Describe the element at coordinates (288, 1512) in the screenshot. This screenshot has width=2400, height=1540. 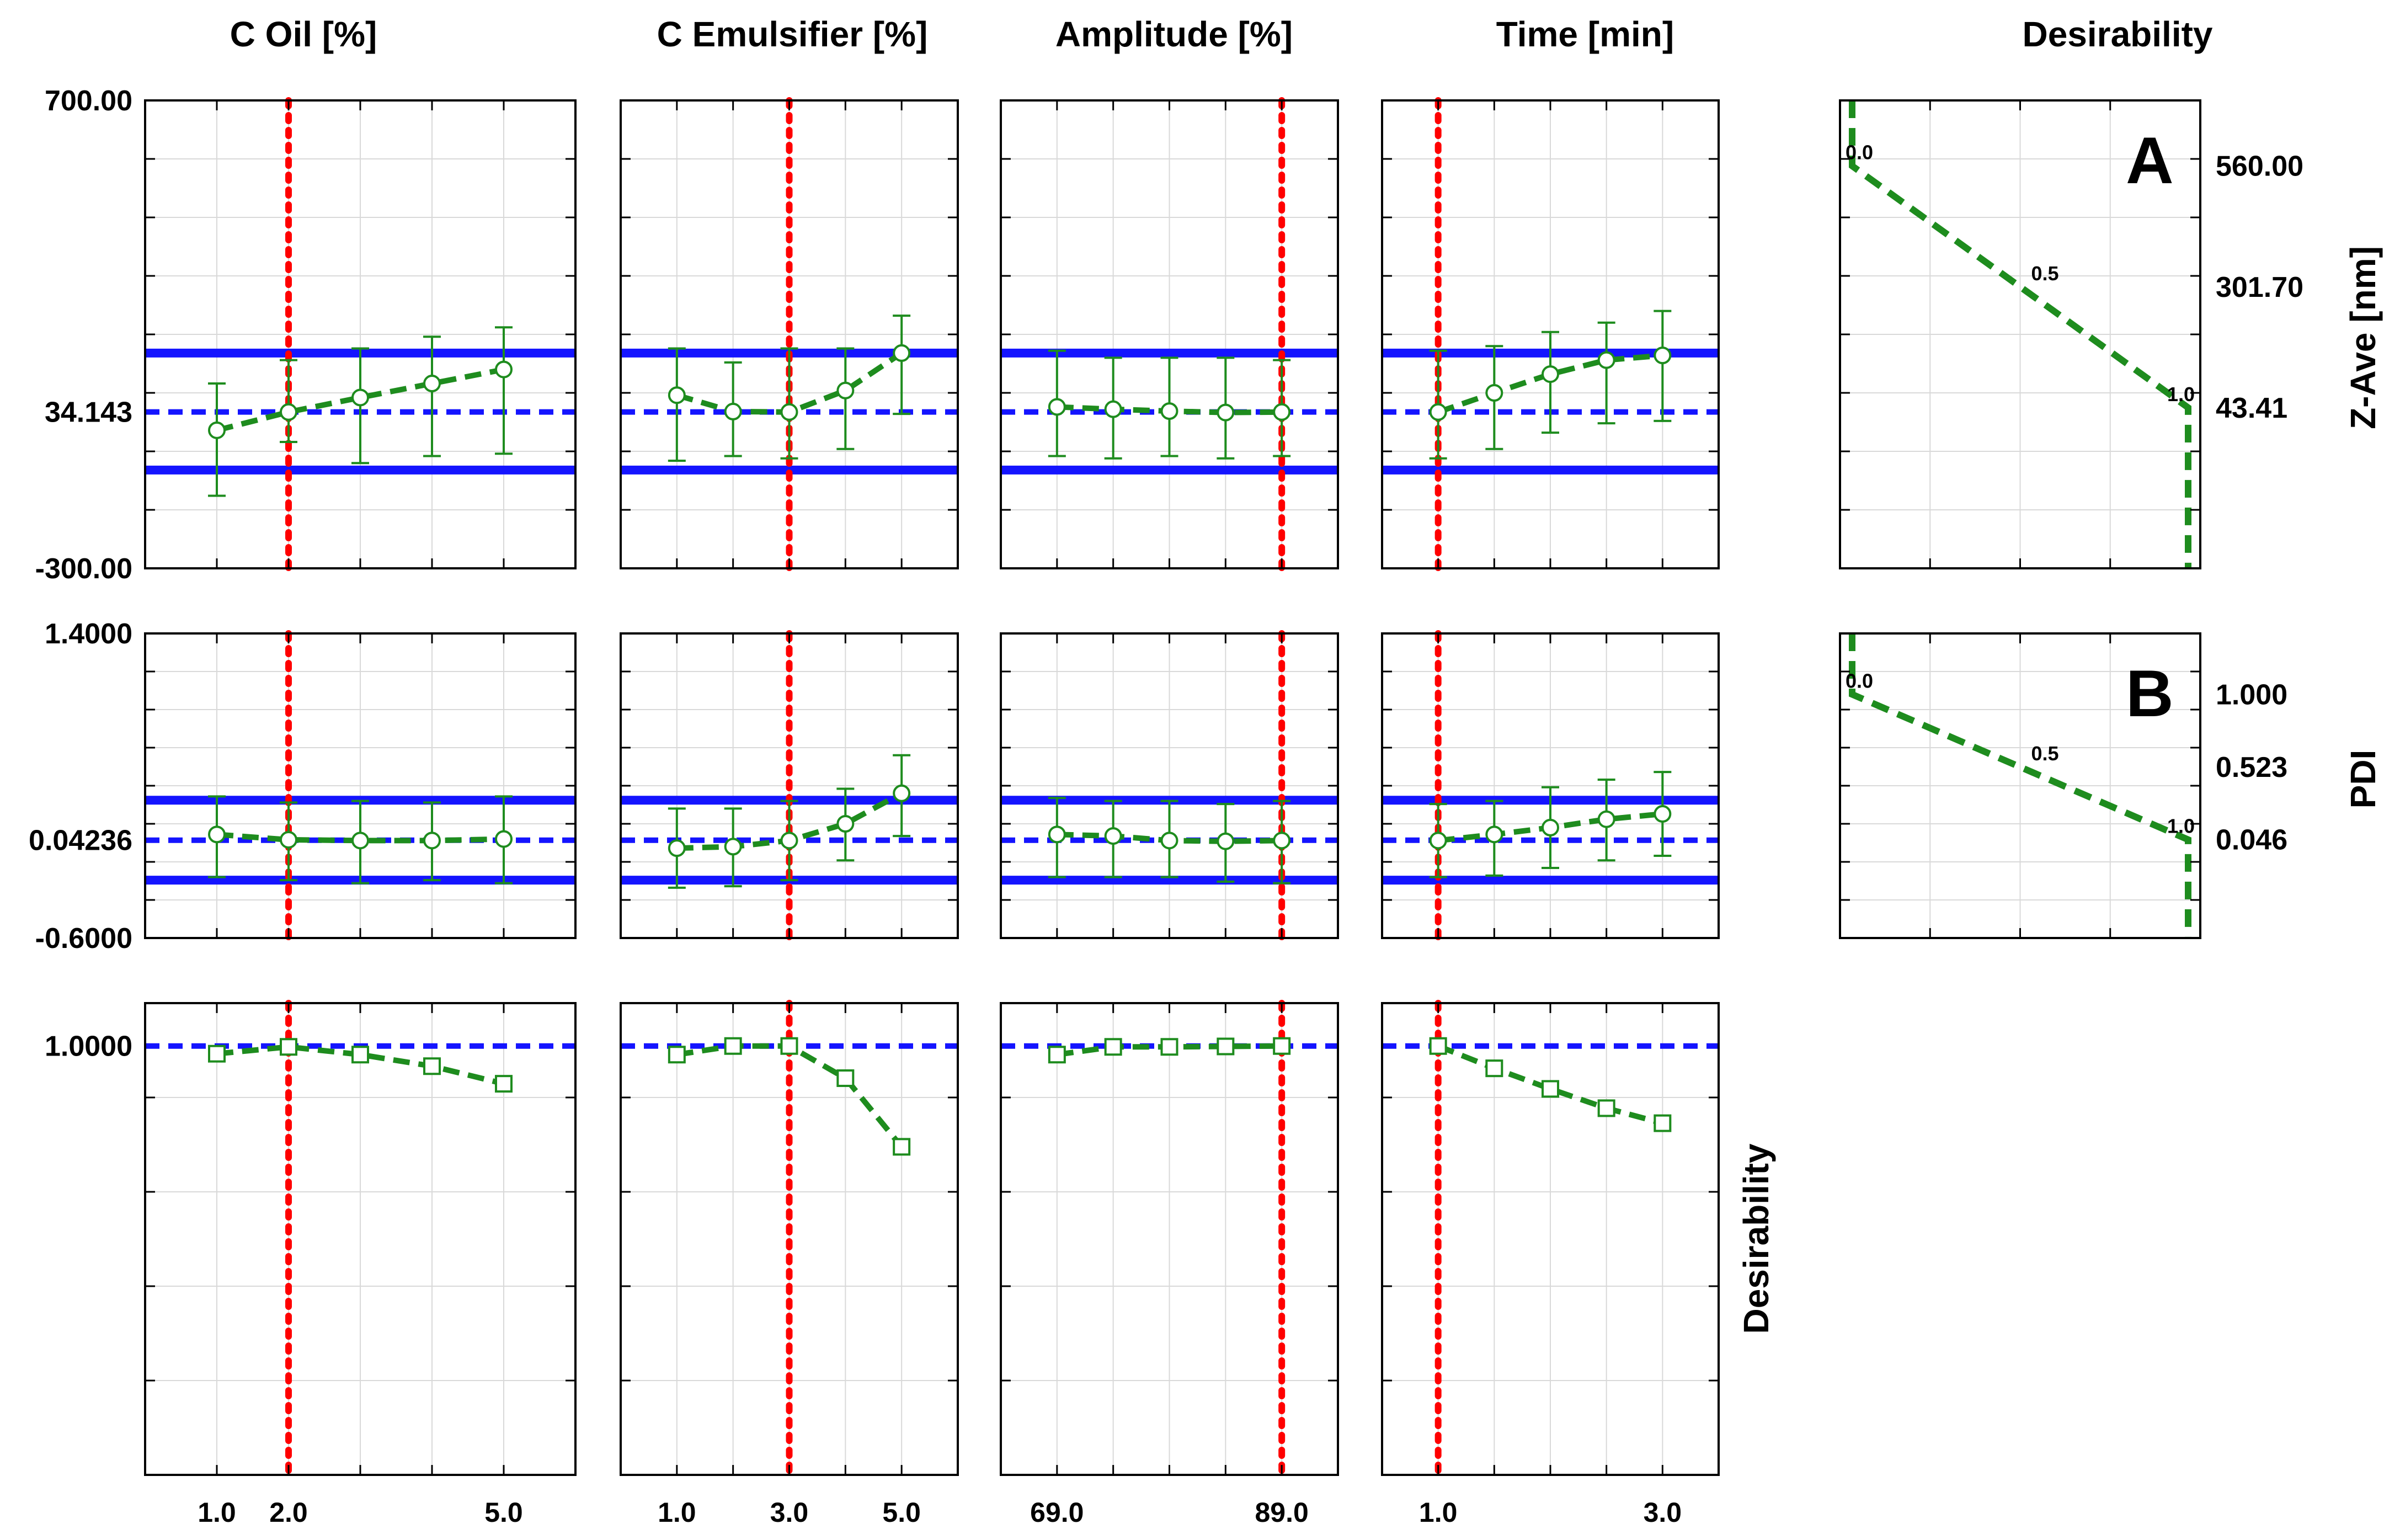
I see `x-tick-label: 2.0` at that location.